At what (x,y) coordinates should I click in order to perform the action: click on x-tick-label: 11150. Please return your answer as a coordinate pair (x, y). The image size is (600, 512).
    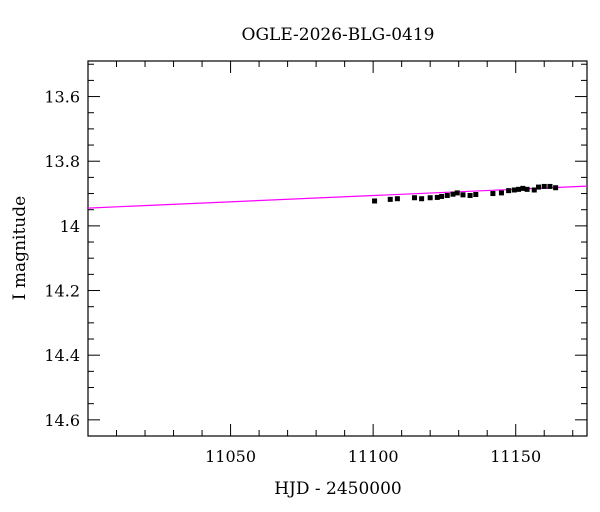
    Looking at the image, I should click on (515, 456).